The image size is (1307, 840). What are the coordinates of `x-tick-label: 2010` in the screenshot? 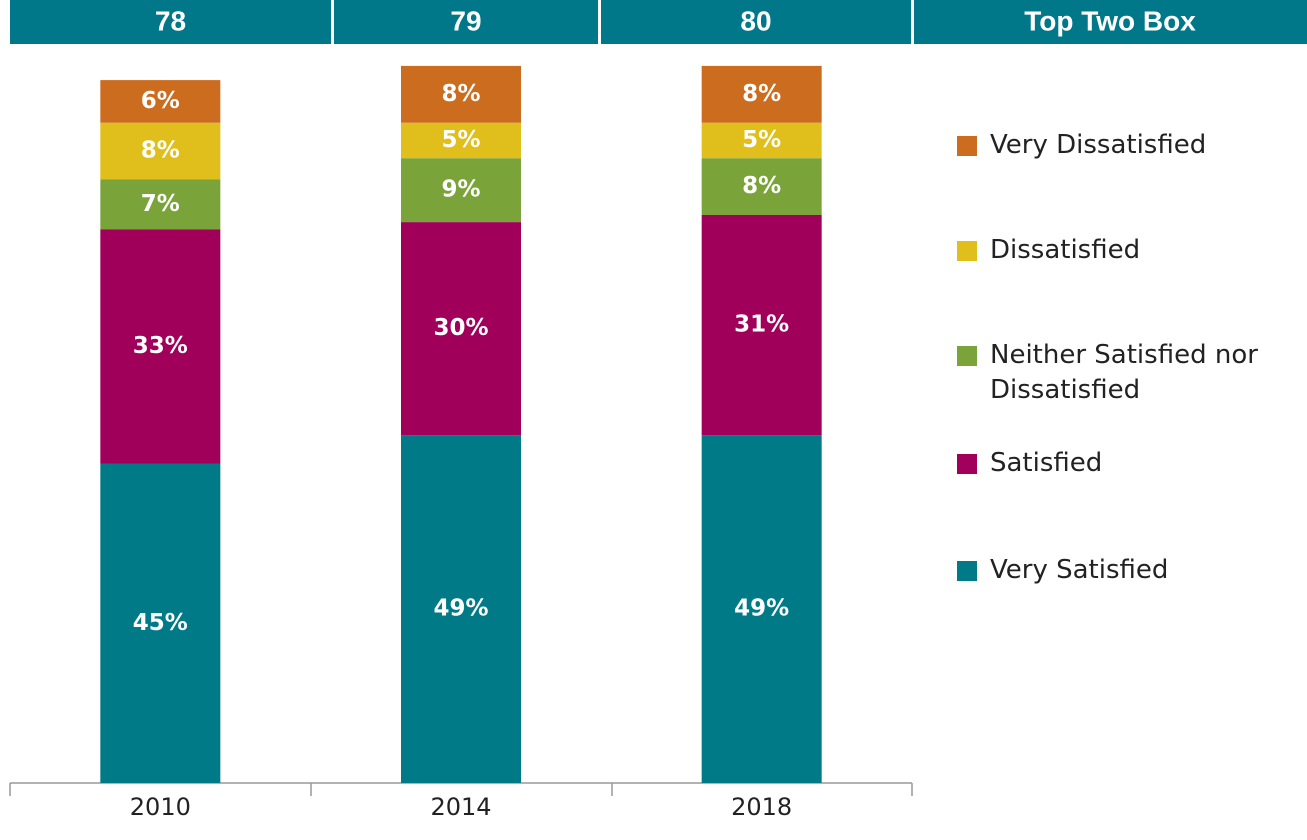 It's located at (160, 807).